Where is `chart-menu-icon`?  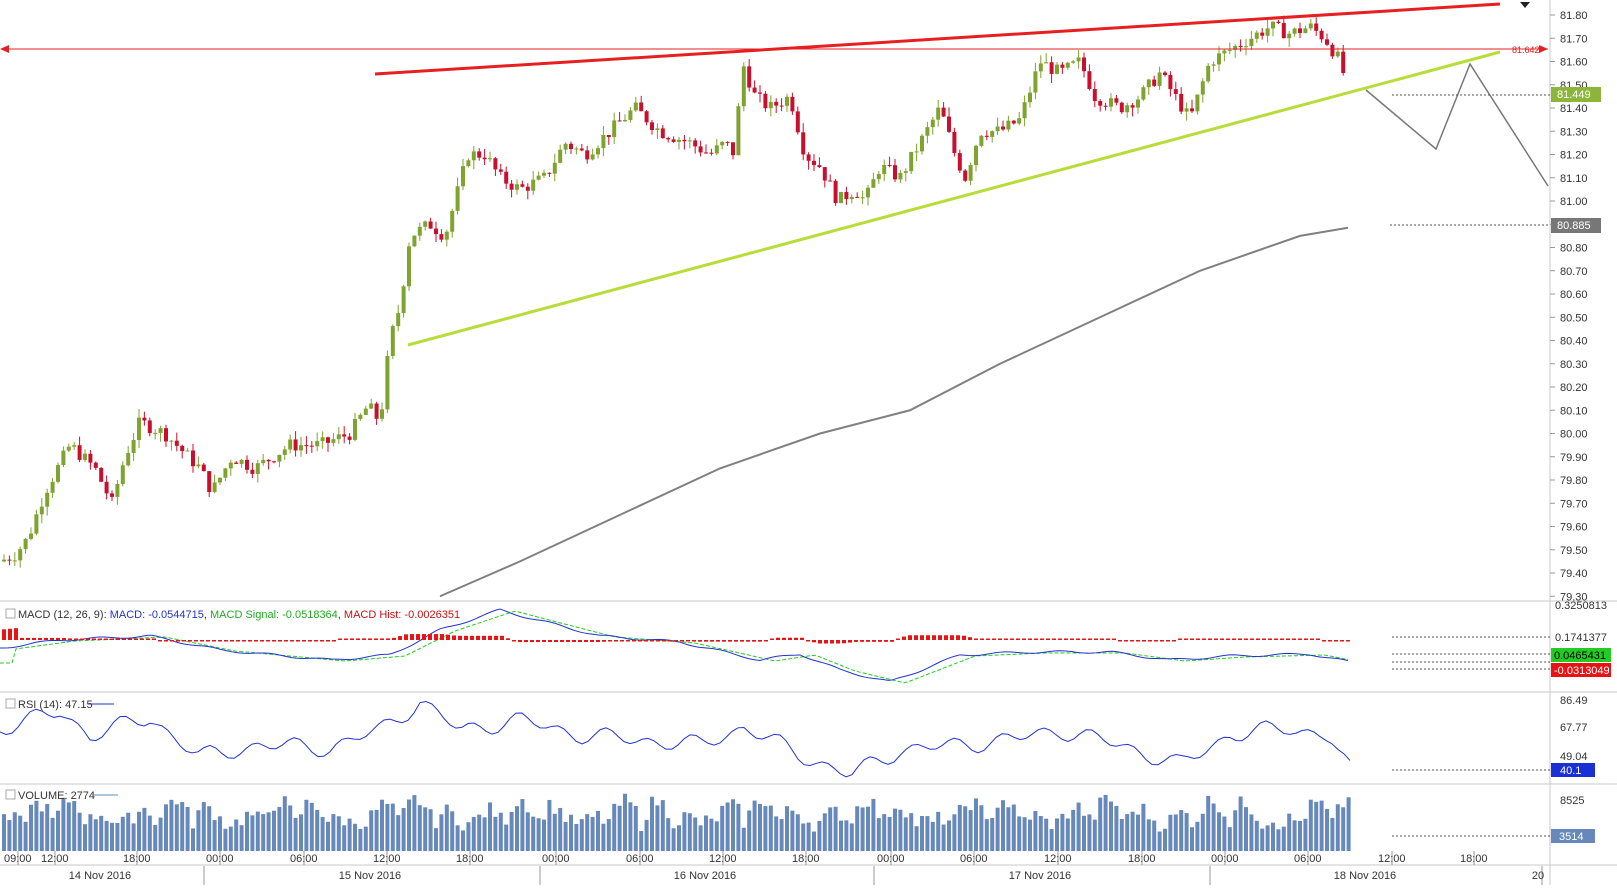
chart-menu-icon is located at coordinates (1525, 5).